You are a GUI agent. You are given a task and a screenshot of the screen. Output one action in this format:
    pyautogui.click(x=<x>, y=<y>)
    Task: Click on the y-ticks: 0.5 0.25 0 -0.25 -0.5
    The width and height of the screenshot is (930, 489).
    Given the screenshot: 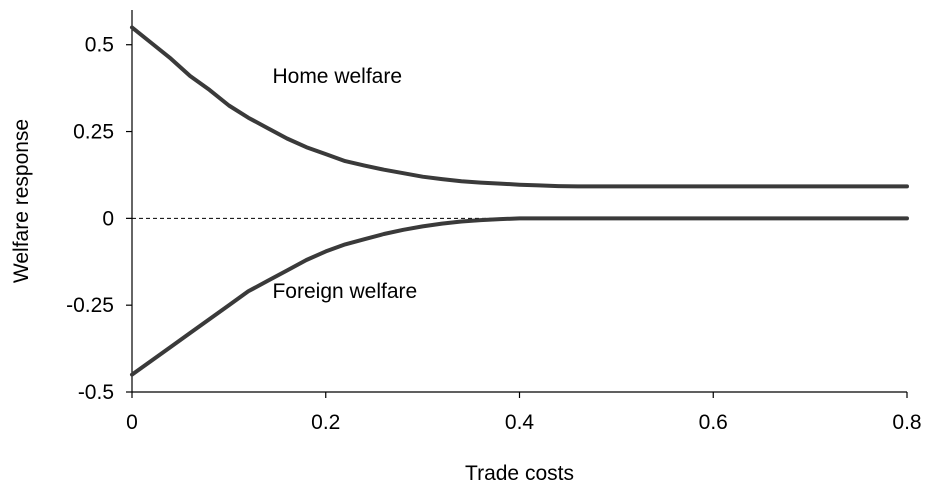 What is the action you would take?
    pyautogui.click(x=99, y=219)
    